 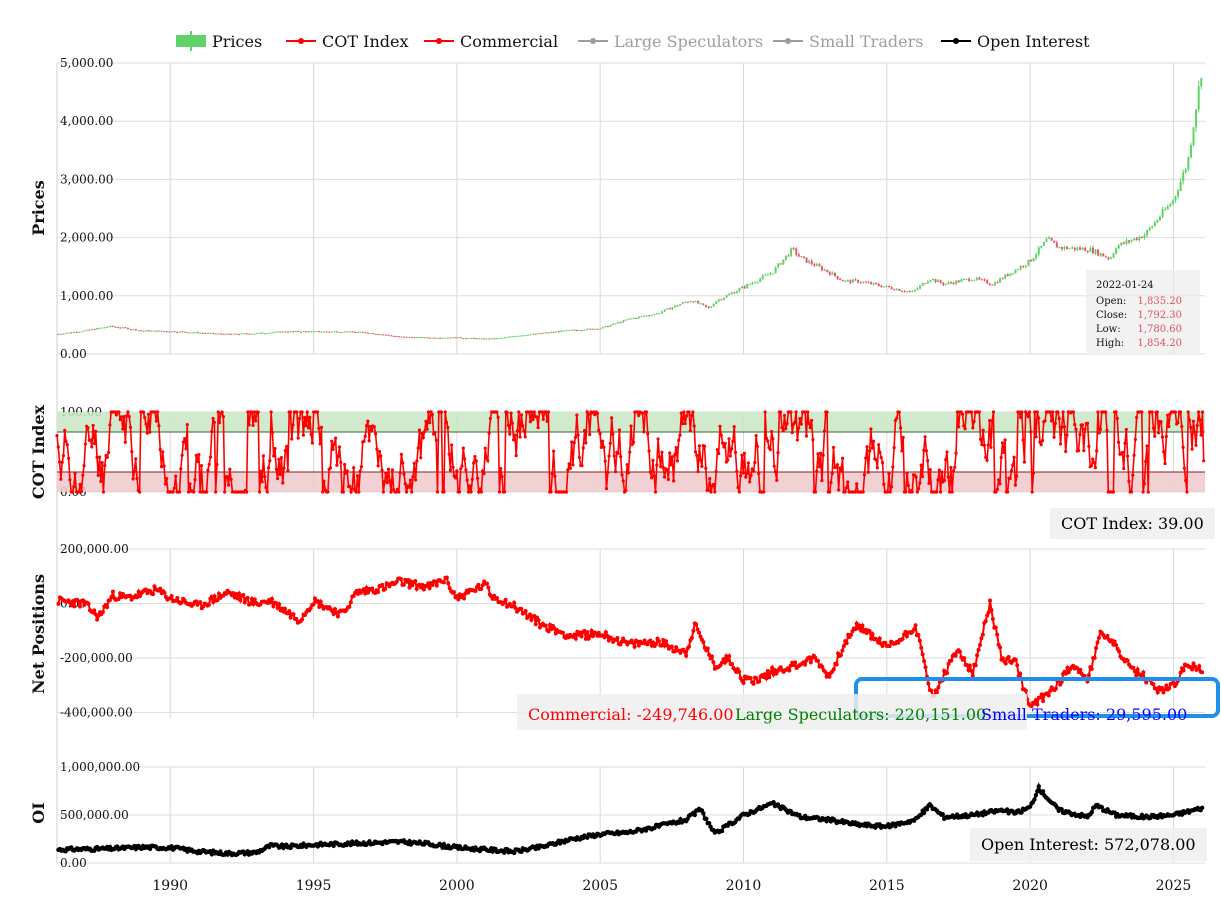 I want to click on legend-item-commercial: Commercial, so click(x=491, y=41).